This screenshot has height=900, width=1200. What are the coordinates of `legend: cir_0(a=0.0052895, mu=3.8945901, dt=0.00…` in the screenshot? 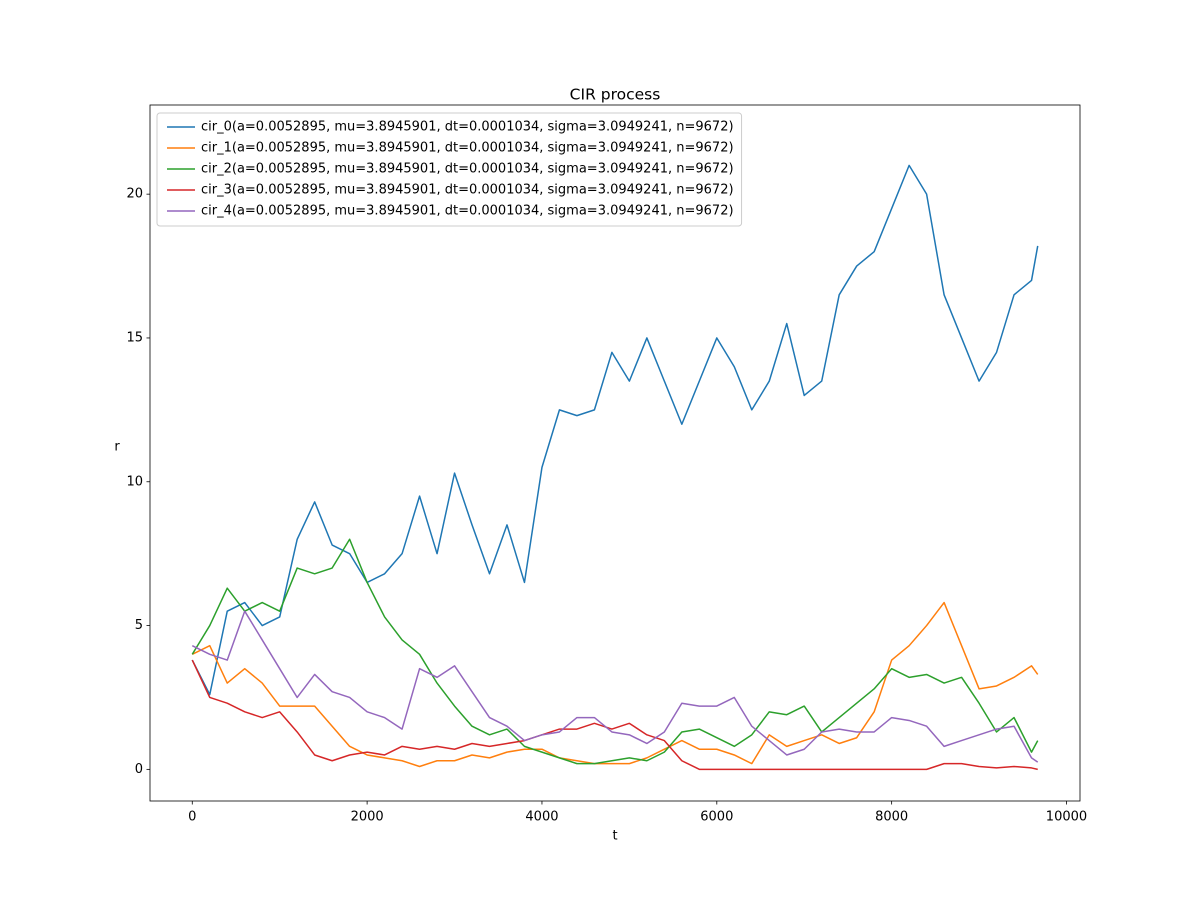 It's located at (449, 169).